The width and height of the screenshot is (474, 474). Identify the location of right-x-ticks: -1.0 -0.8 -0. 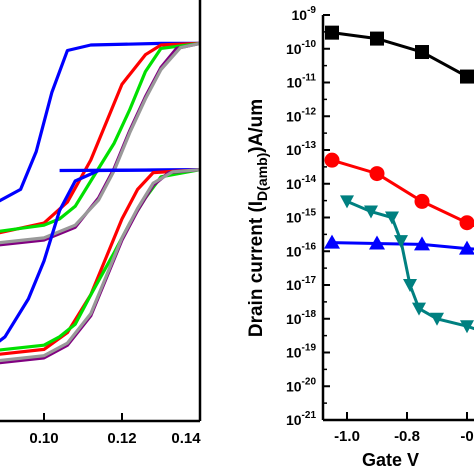
(404, 428).